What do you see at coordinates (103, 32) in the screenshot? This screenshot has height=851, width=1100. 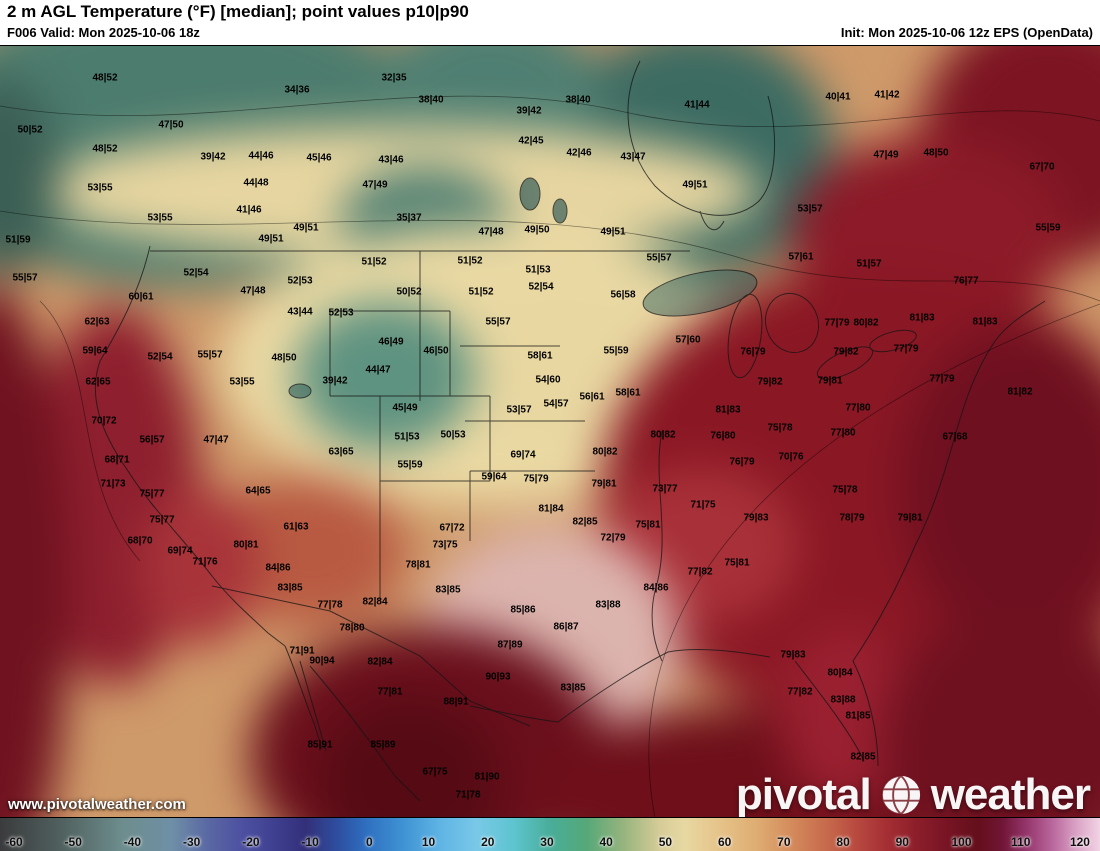 I see `valid-time-label: F006 Valid: Mon 2025-10-06 18z` at bounding box center [103, 32].